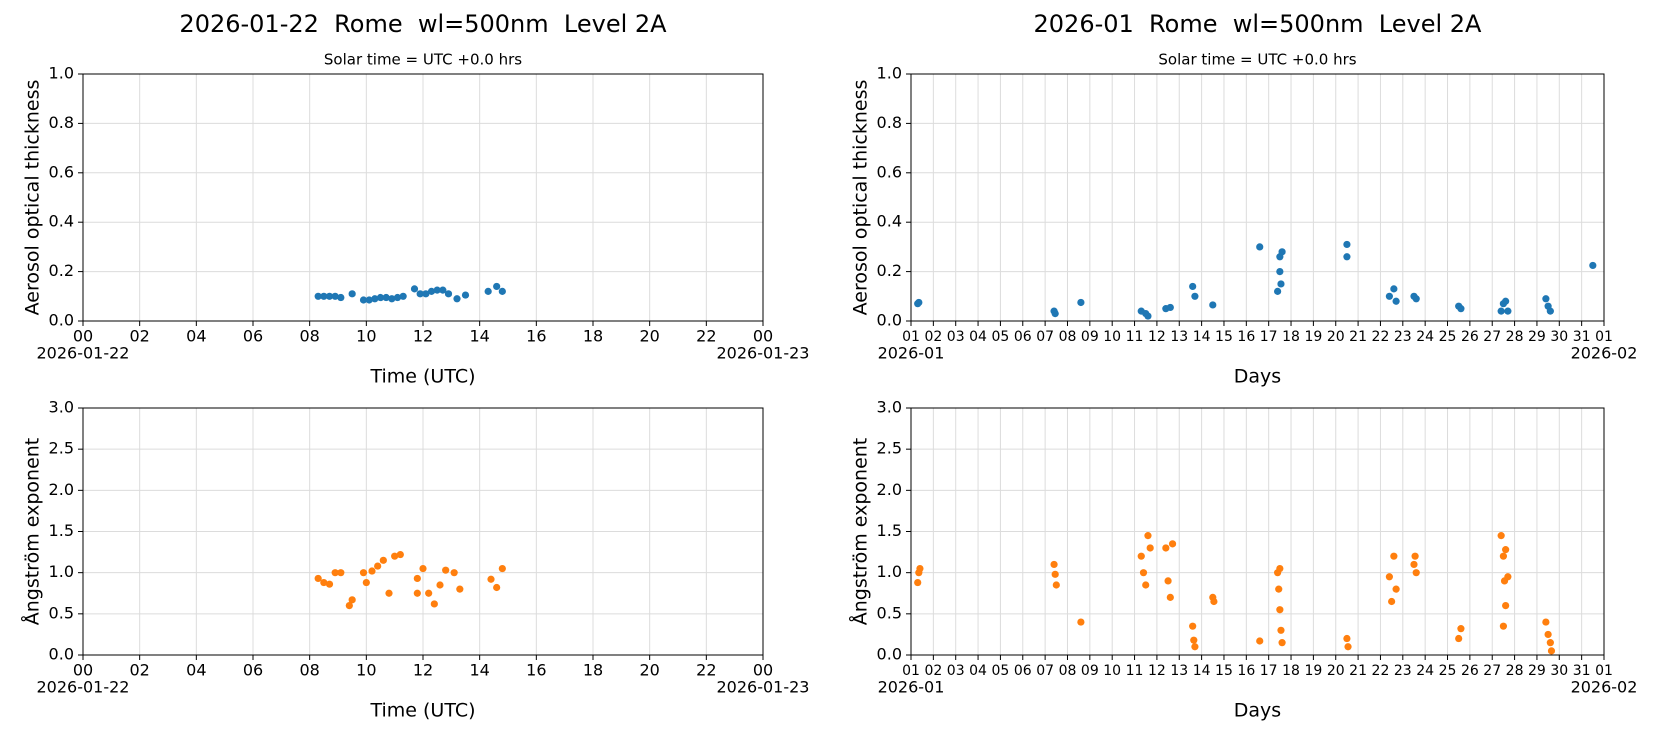 This screenshot has height=737, width=1654. I want to click on x-tick-label: 00, so click(83, 670).